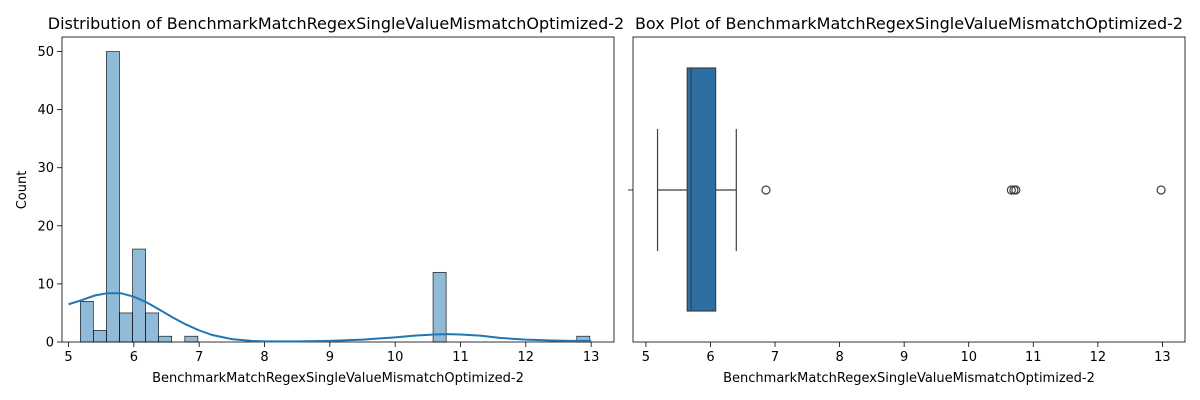 This screenshot has width=1200, height=400. What do you see at coordinates (904, 357) in the screenshot?
I see `boxplot-x-tick-label: 9` at bounding box center [904, 357].